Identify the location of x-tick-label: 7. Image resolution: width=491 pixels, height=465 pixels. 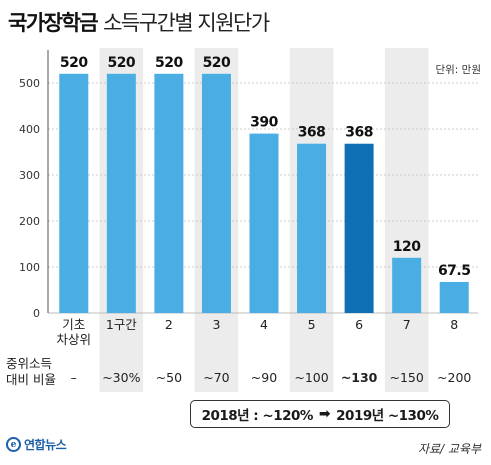
(407, 324).